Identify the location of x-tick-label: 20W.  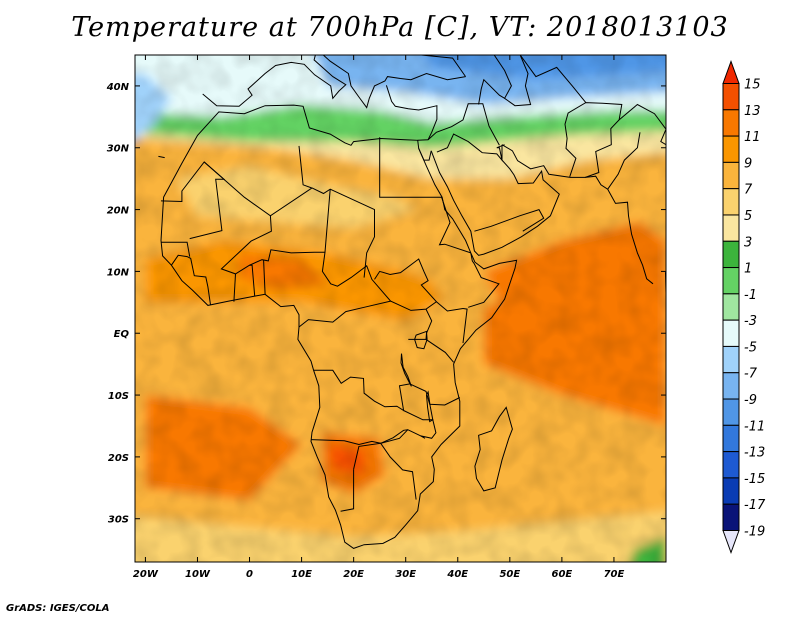
(146, 574).